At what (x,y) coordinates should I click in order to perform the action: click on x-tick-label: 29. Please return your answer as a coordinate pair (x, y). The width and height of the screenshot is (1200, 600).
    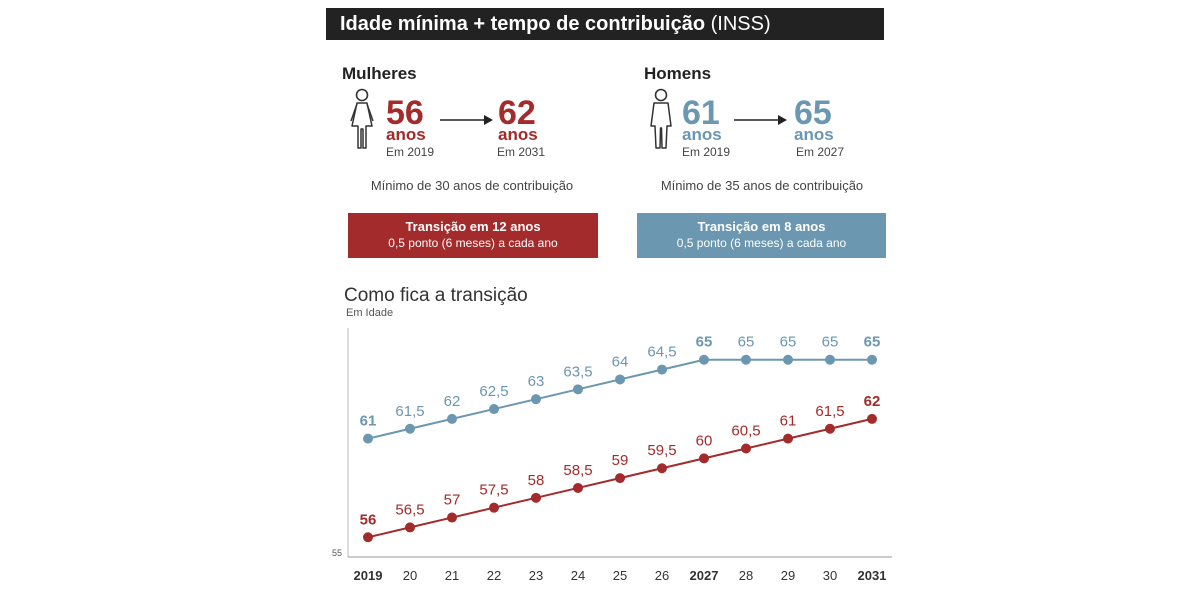
    Looking at the image, I should click on (788, 575).